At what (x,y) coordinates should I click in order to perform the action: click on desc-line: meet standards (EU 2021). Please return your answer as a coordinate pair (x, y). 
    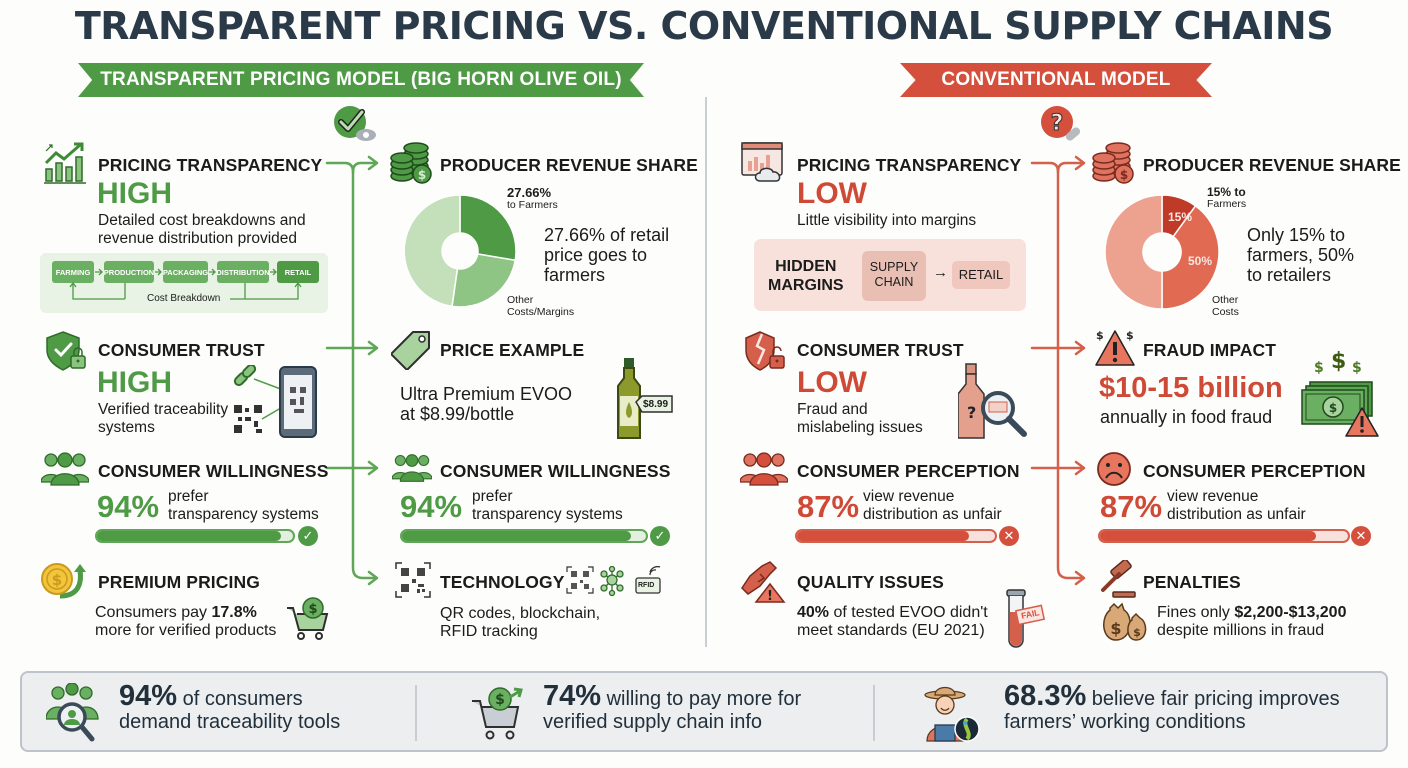
    Looking at the image, I should click on (891, 630).